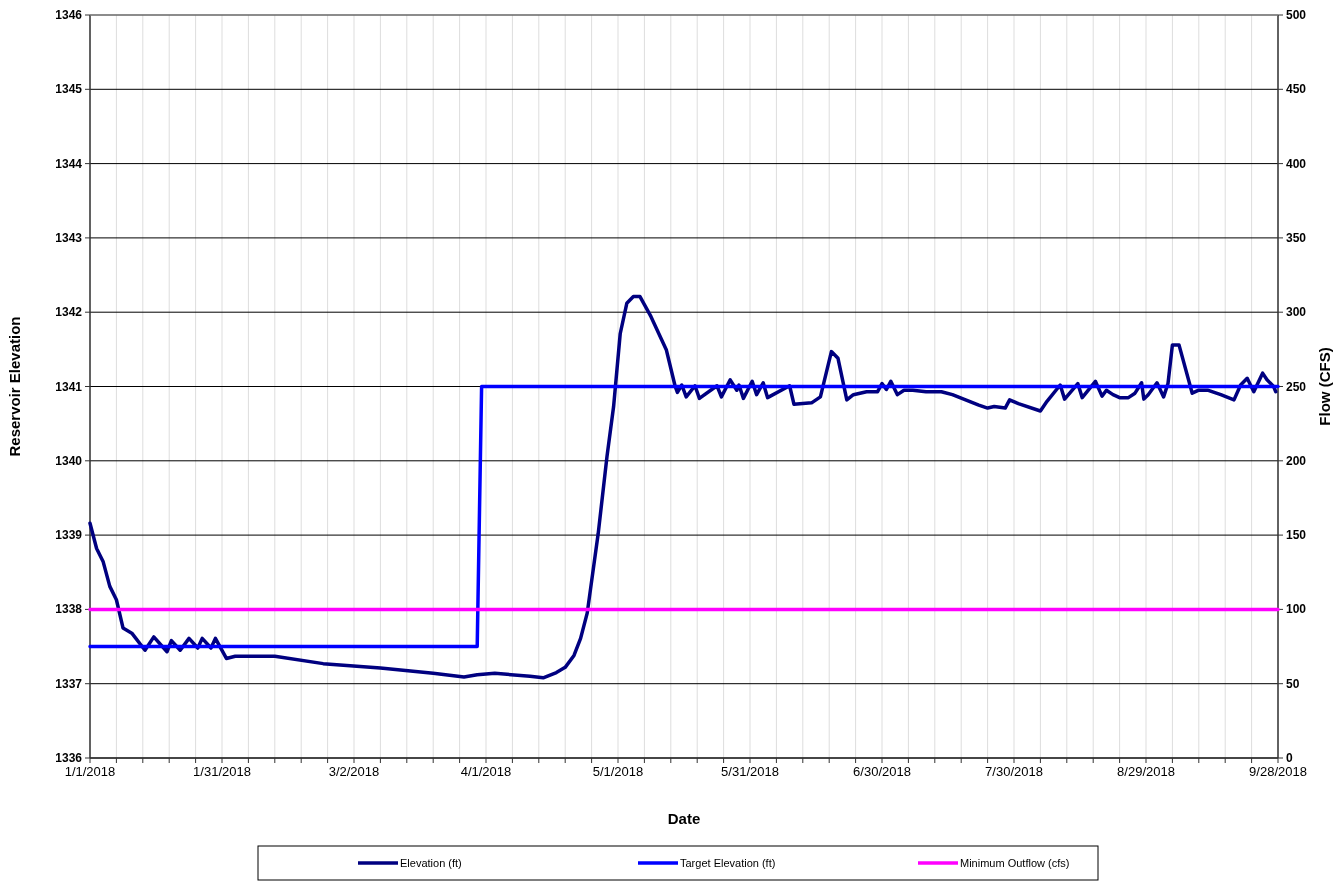 This screenshot has width=1342, height=896. What do you see at coordinates (69, 89) in the screenshot?
I see `y-tick-label: 1345` at bounding box center [69, 89].